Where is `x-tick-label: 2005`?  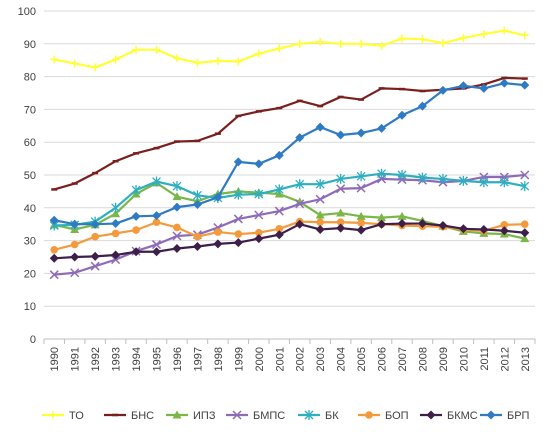
x-tick-label: 2005 is located at coordinates (362, 359).